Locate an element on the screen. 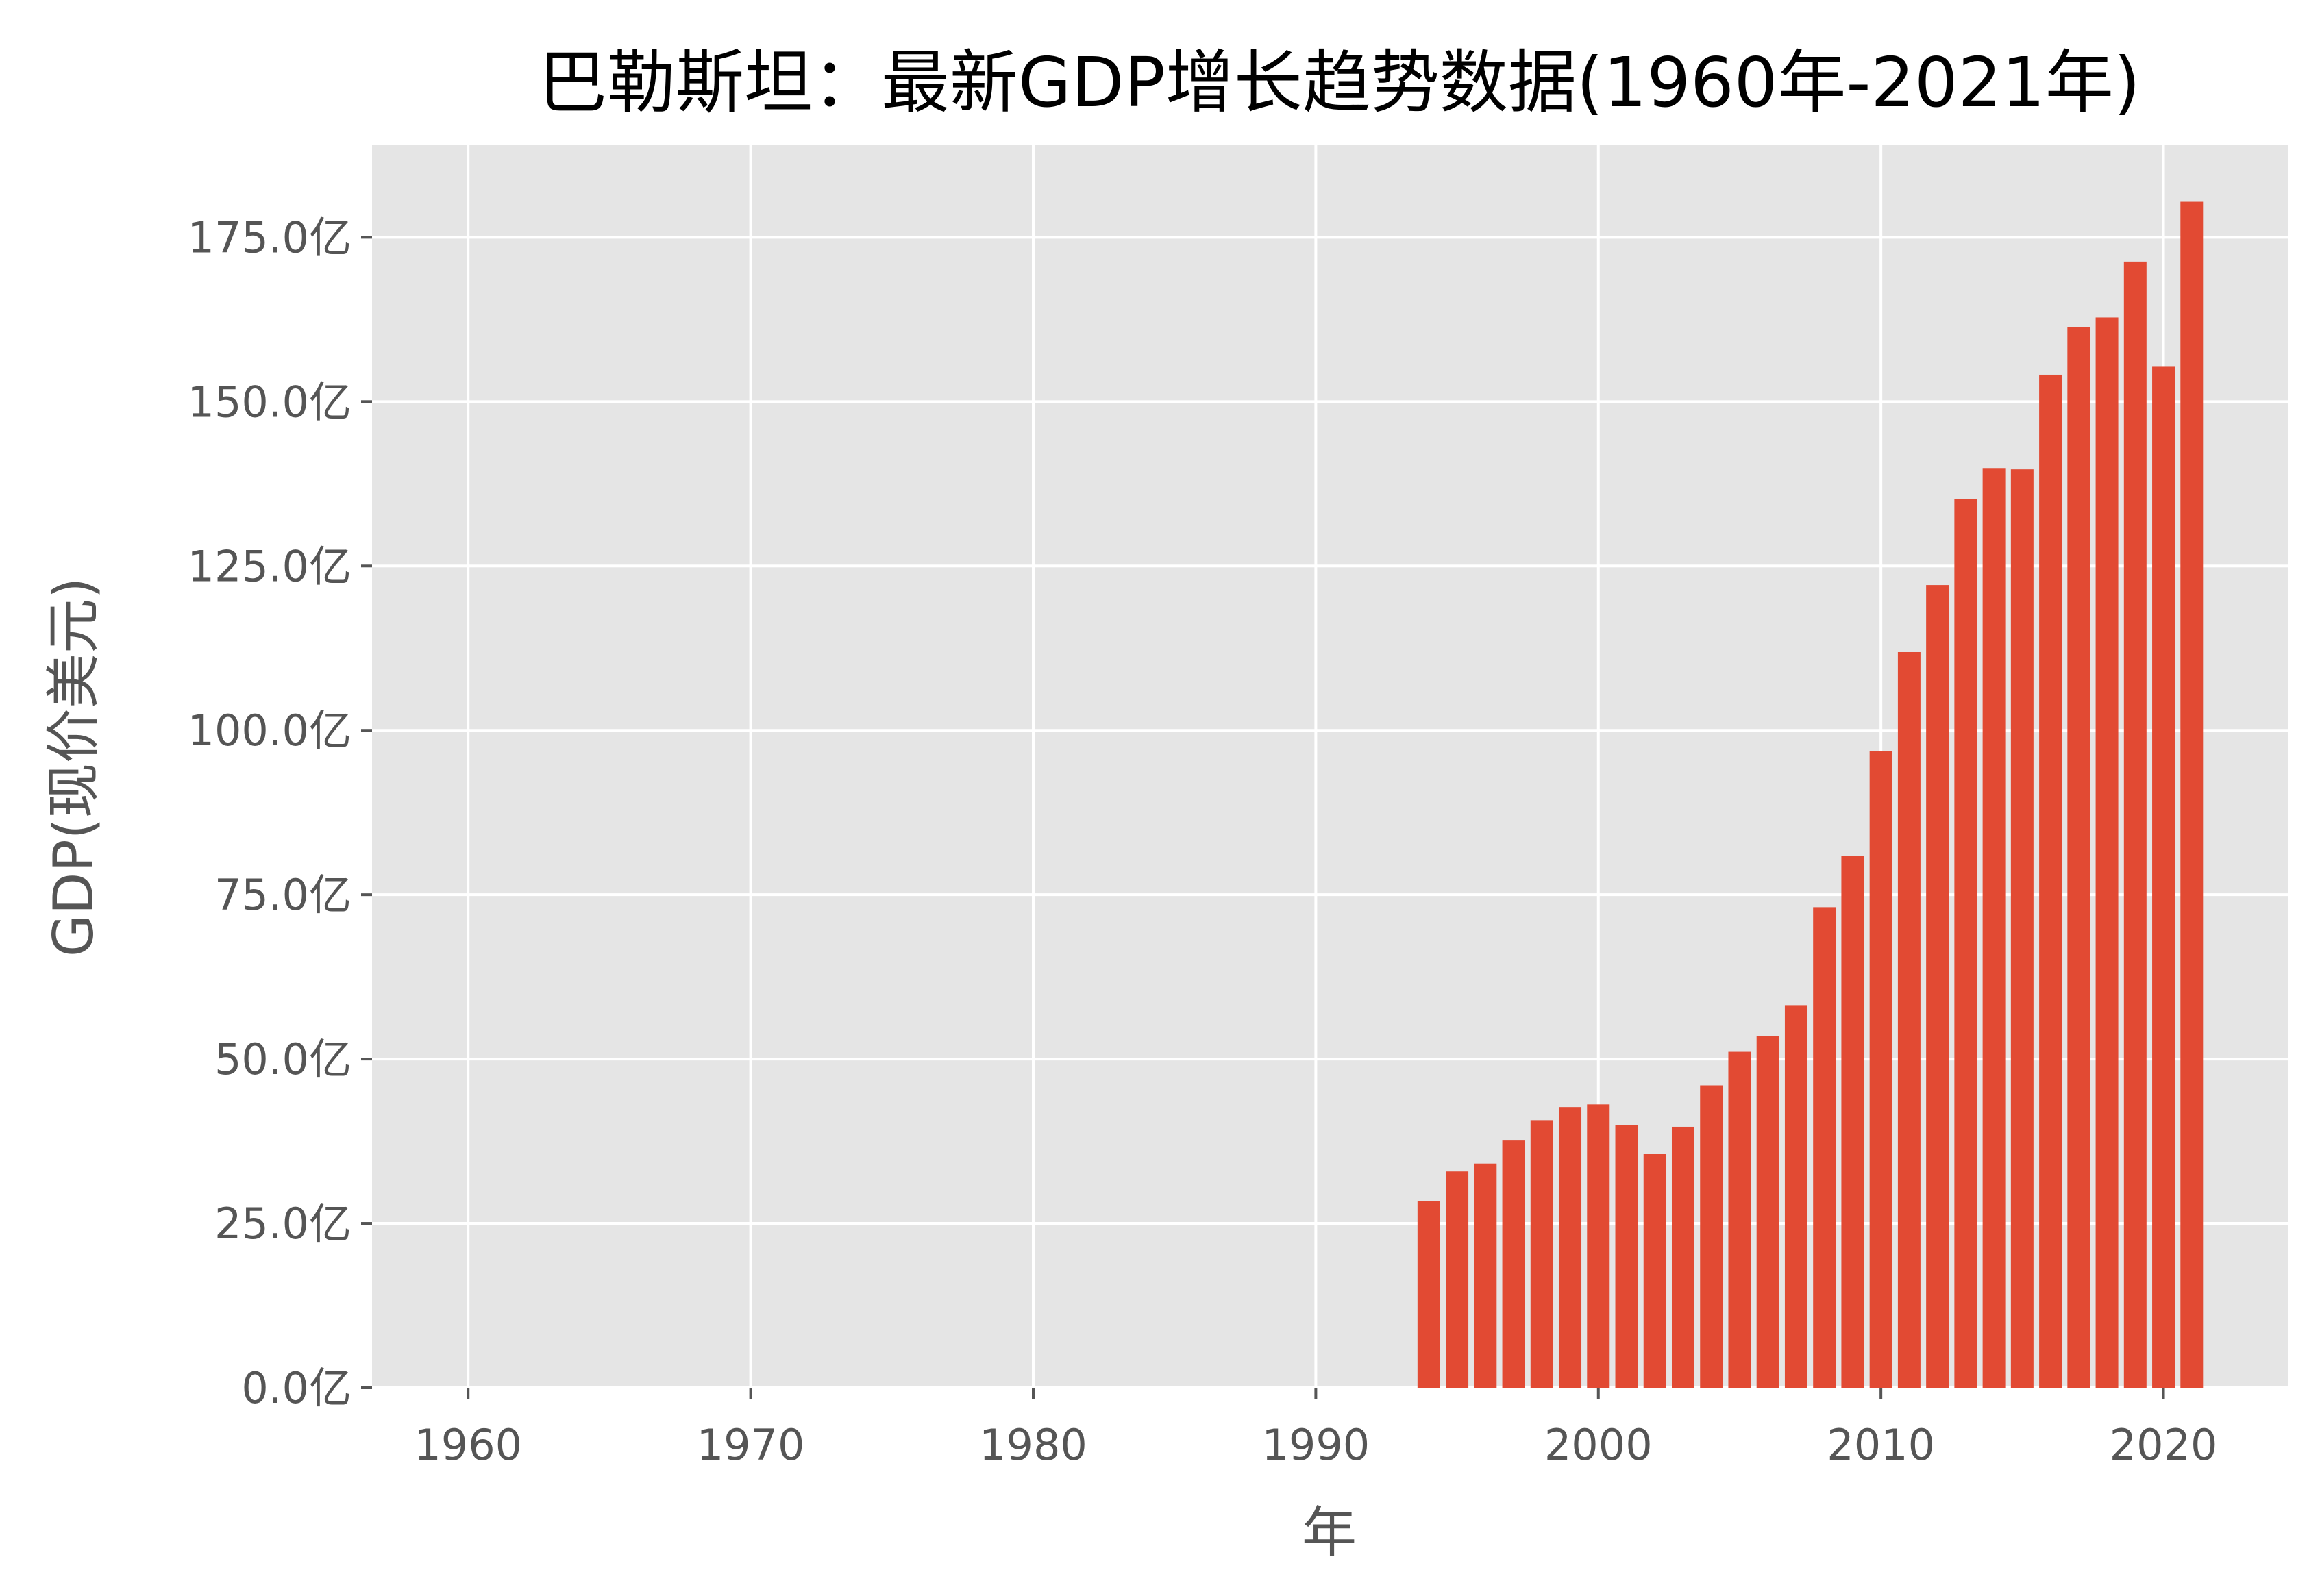 The width and height of the screenshot is (2320, 1596). bar-2009 is located at coordinates (1852, 1122).